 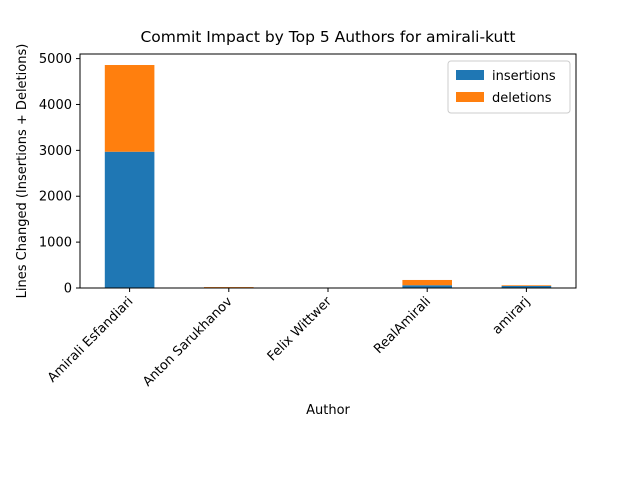 What do you see at coordinates (55, 243) in the screenshot?
I see `y-tick-label: 1000` at bounding box center [55, 243].